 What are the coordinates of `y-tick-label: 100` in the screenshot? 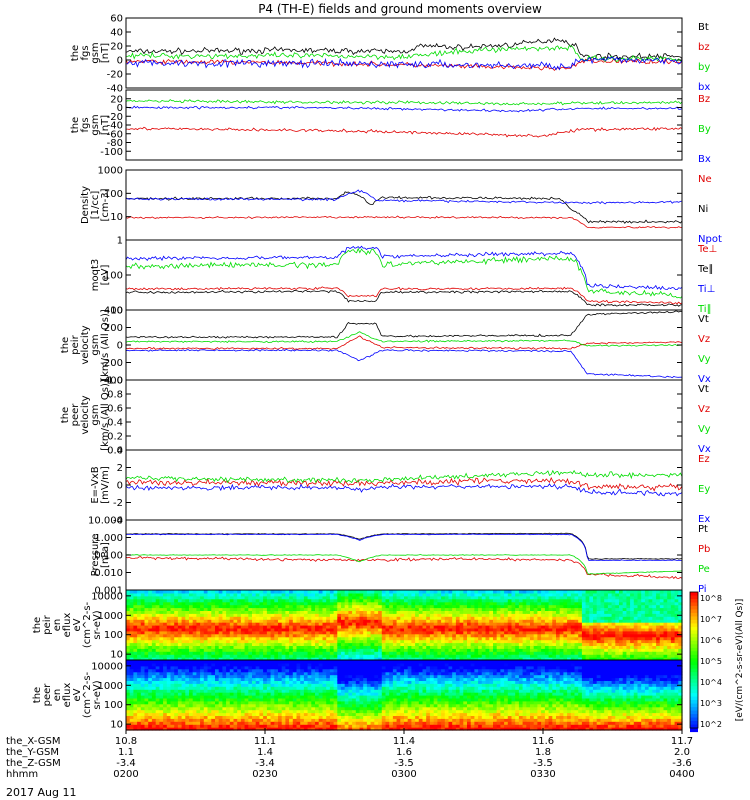 It's located at (113, 194).